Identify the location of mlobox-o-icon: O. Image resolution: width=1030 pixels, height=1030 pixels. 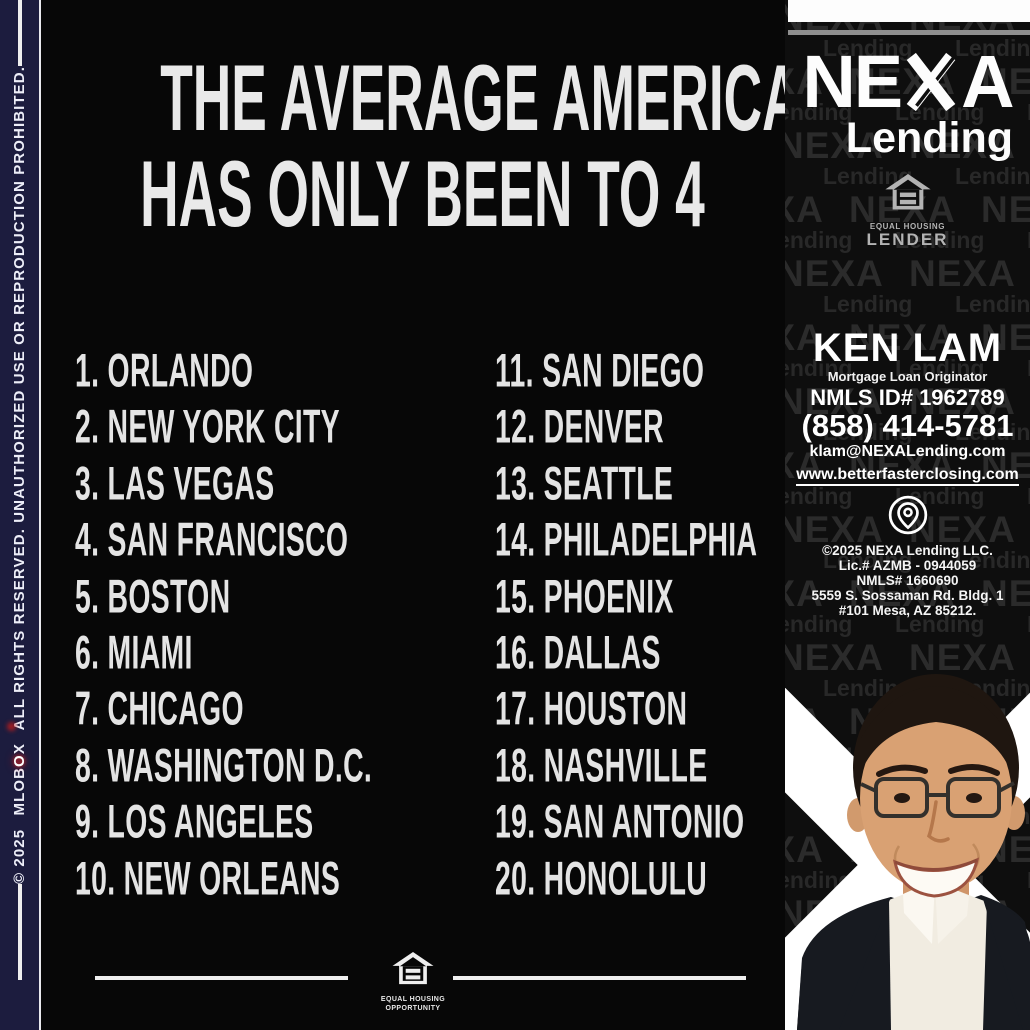
(19, 760).